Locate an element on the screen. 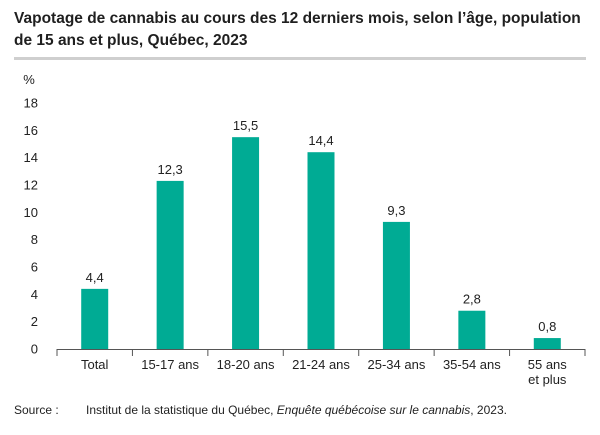 The image size is (600, 435). x-tick-label-line: 18-20 ans is located at coordinates (246, 364).